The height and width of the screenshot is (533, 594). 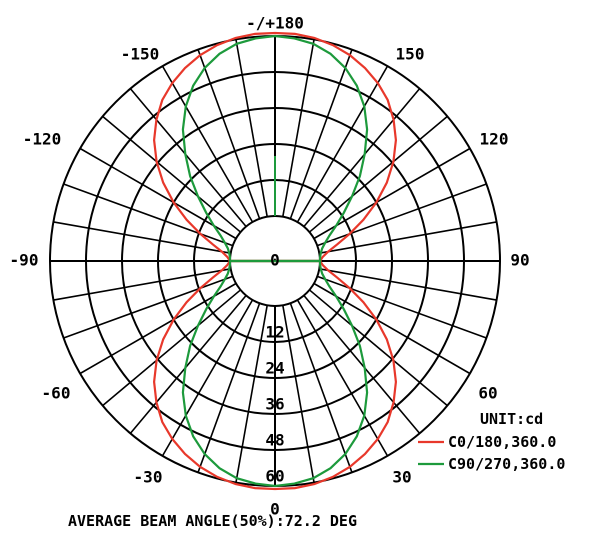 I want to click on angle-label: 90, so click(x=519, y=260).